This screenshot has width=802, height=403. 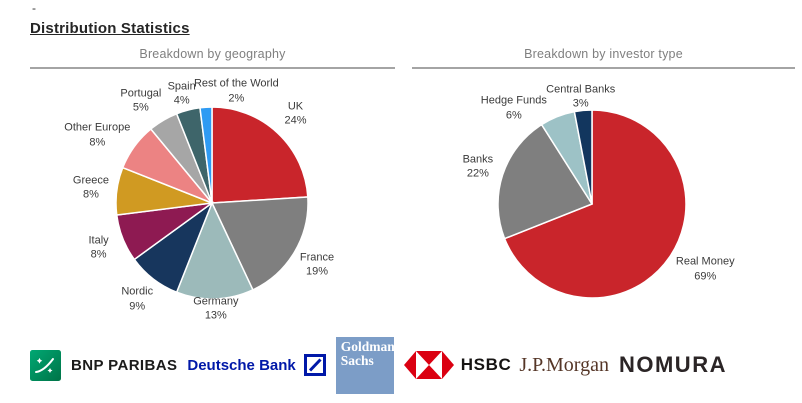 What do you see at coordinates (357, 360) in the screenshot?
I see `goldman-sachs-line2: Sachs` at bounding box center [357, 360].